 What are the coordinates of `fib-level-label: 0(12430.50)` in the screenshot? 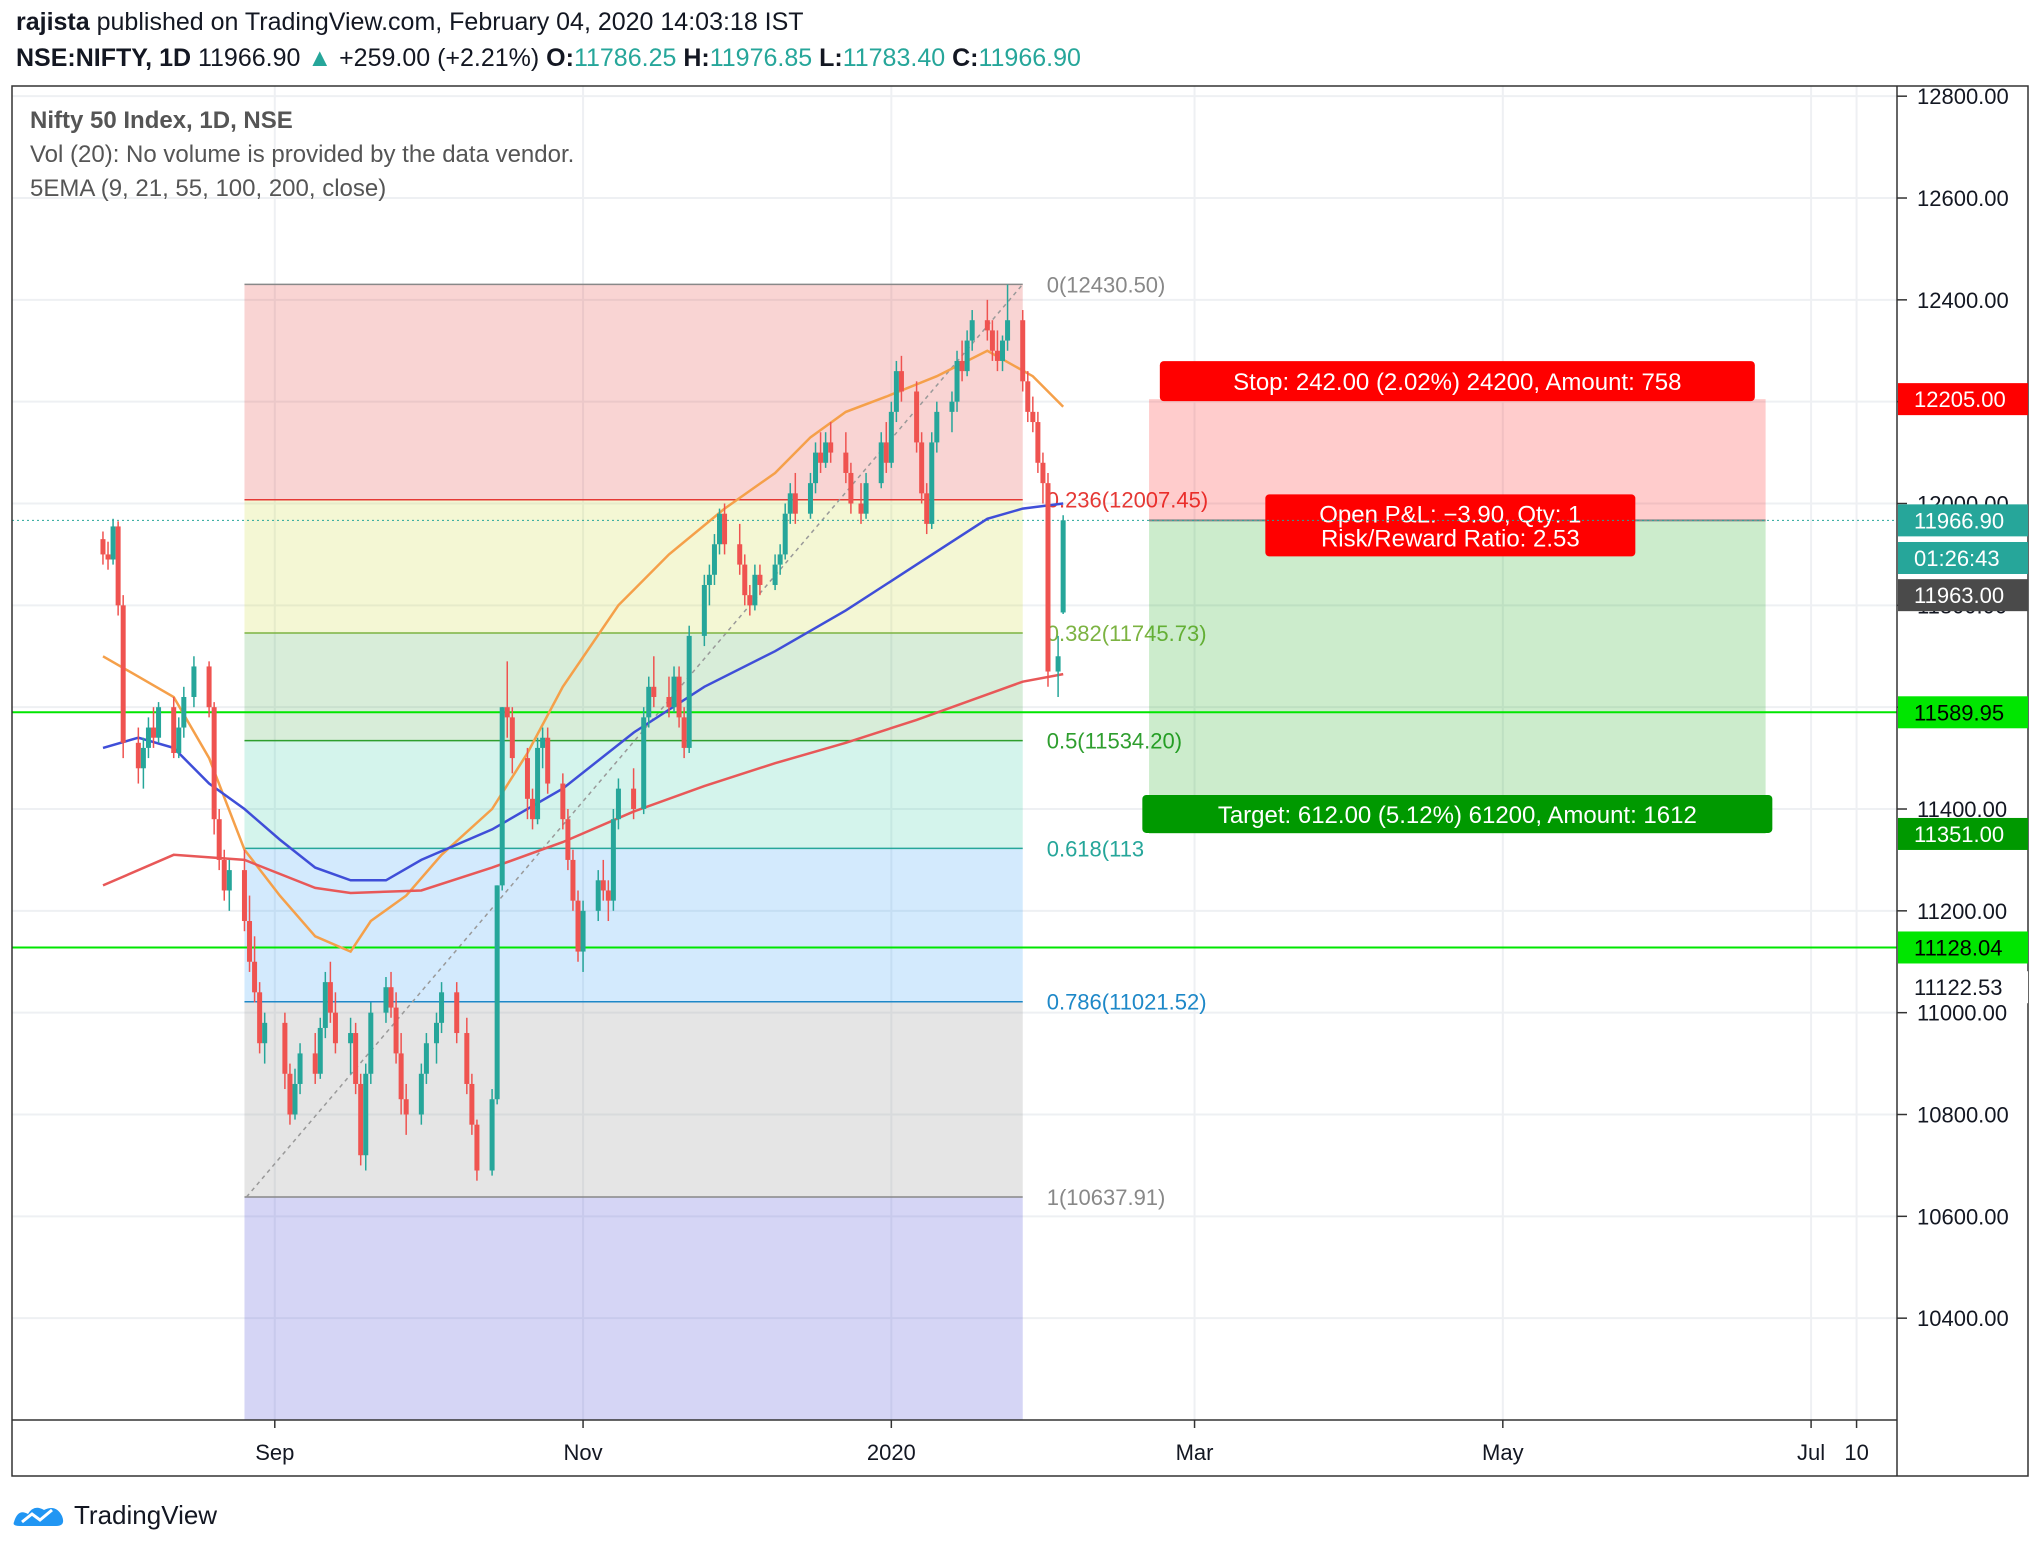 It's located at (1106, 284).